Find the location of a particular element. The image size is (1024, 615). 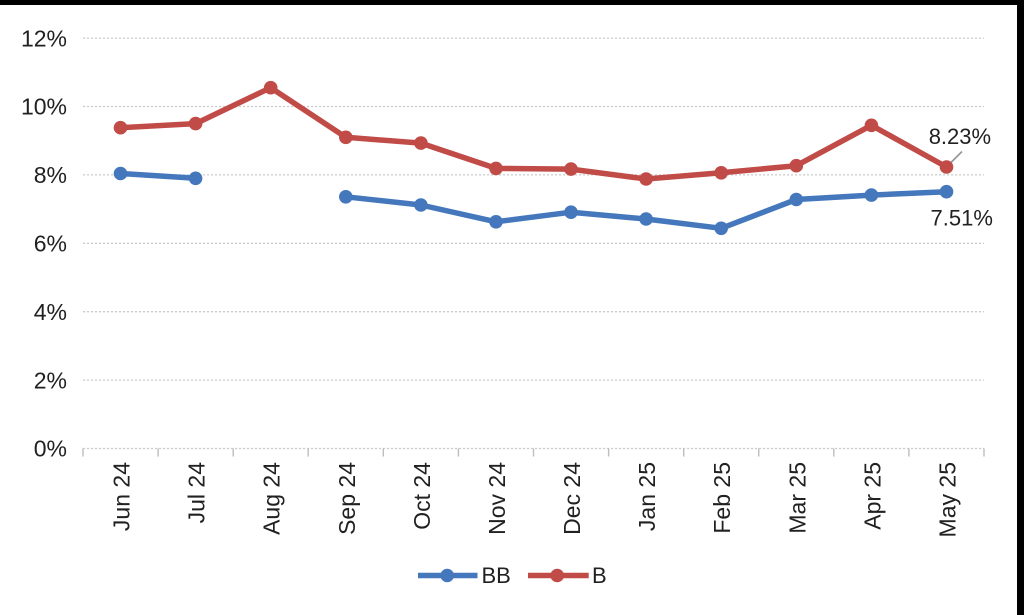

svg-text: Jul 24 is located at coordinates (197, 493).